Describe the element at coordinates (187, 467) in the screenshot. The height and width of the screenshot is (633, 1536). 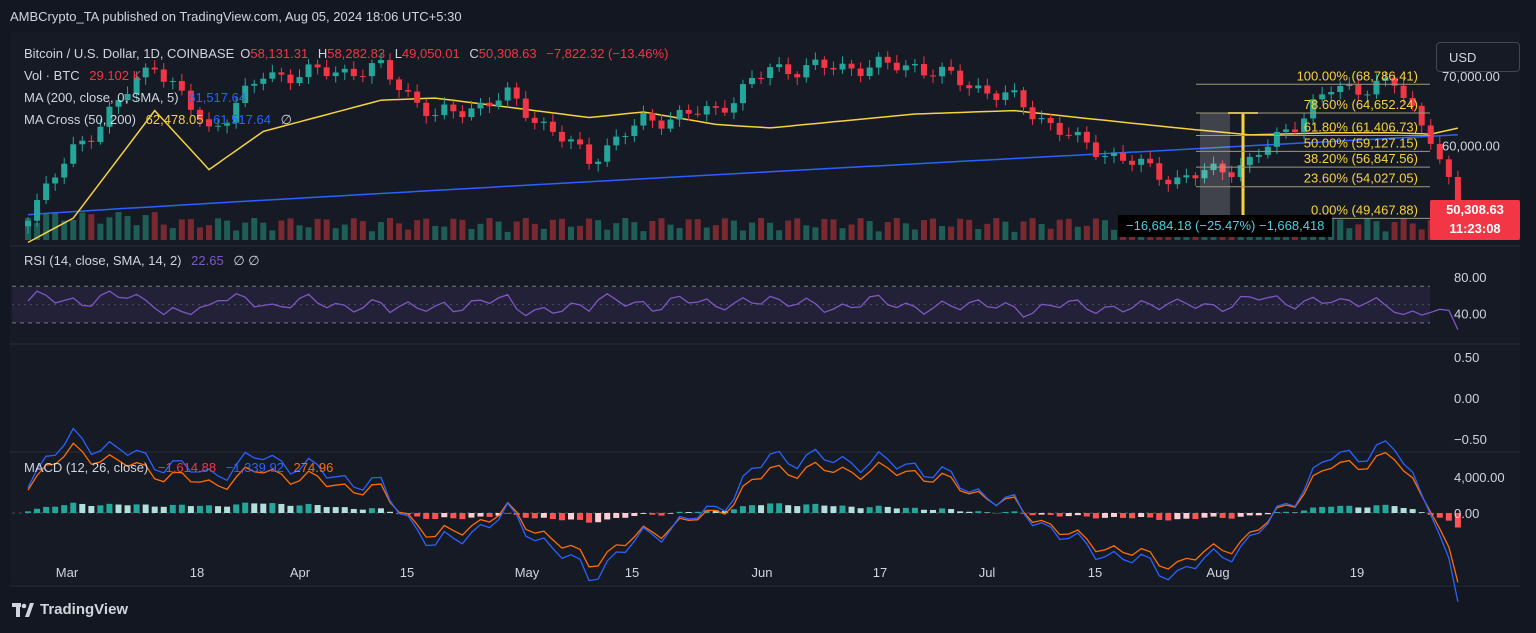
I see `macd-hist-value: −1,614.88` at that location.